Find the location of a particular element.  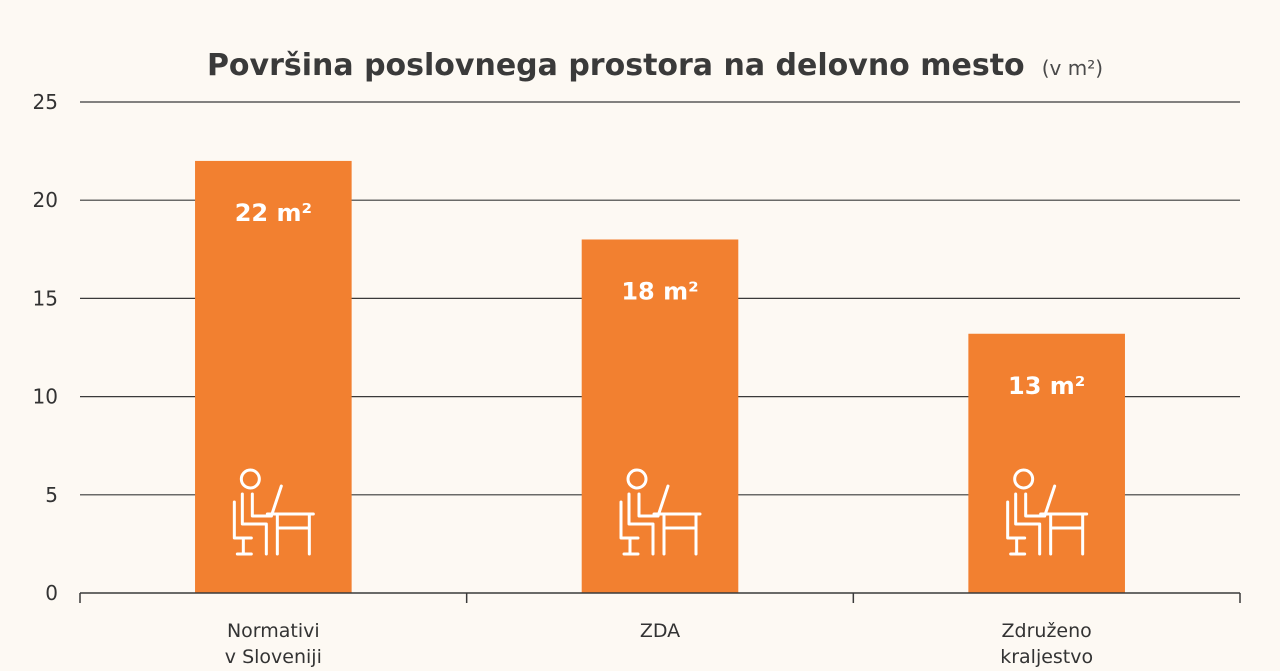

bar-data-label: 13 m² is located at coordinates (1046, 386).